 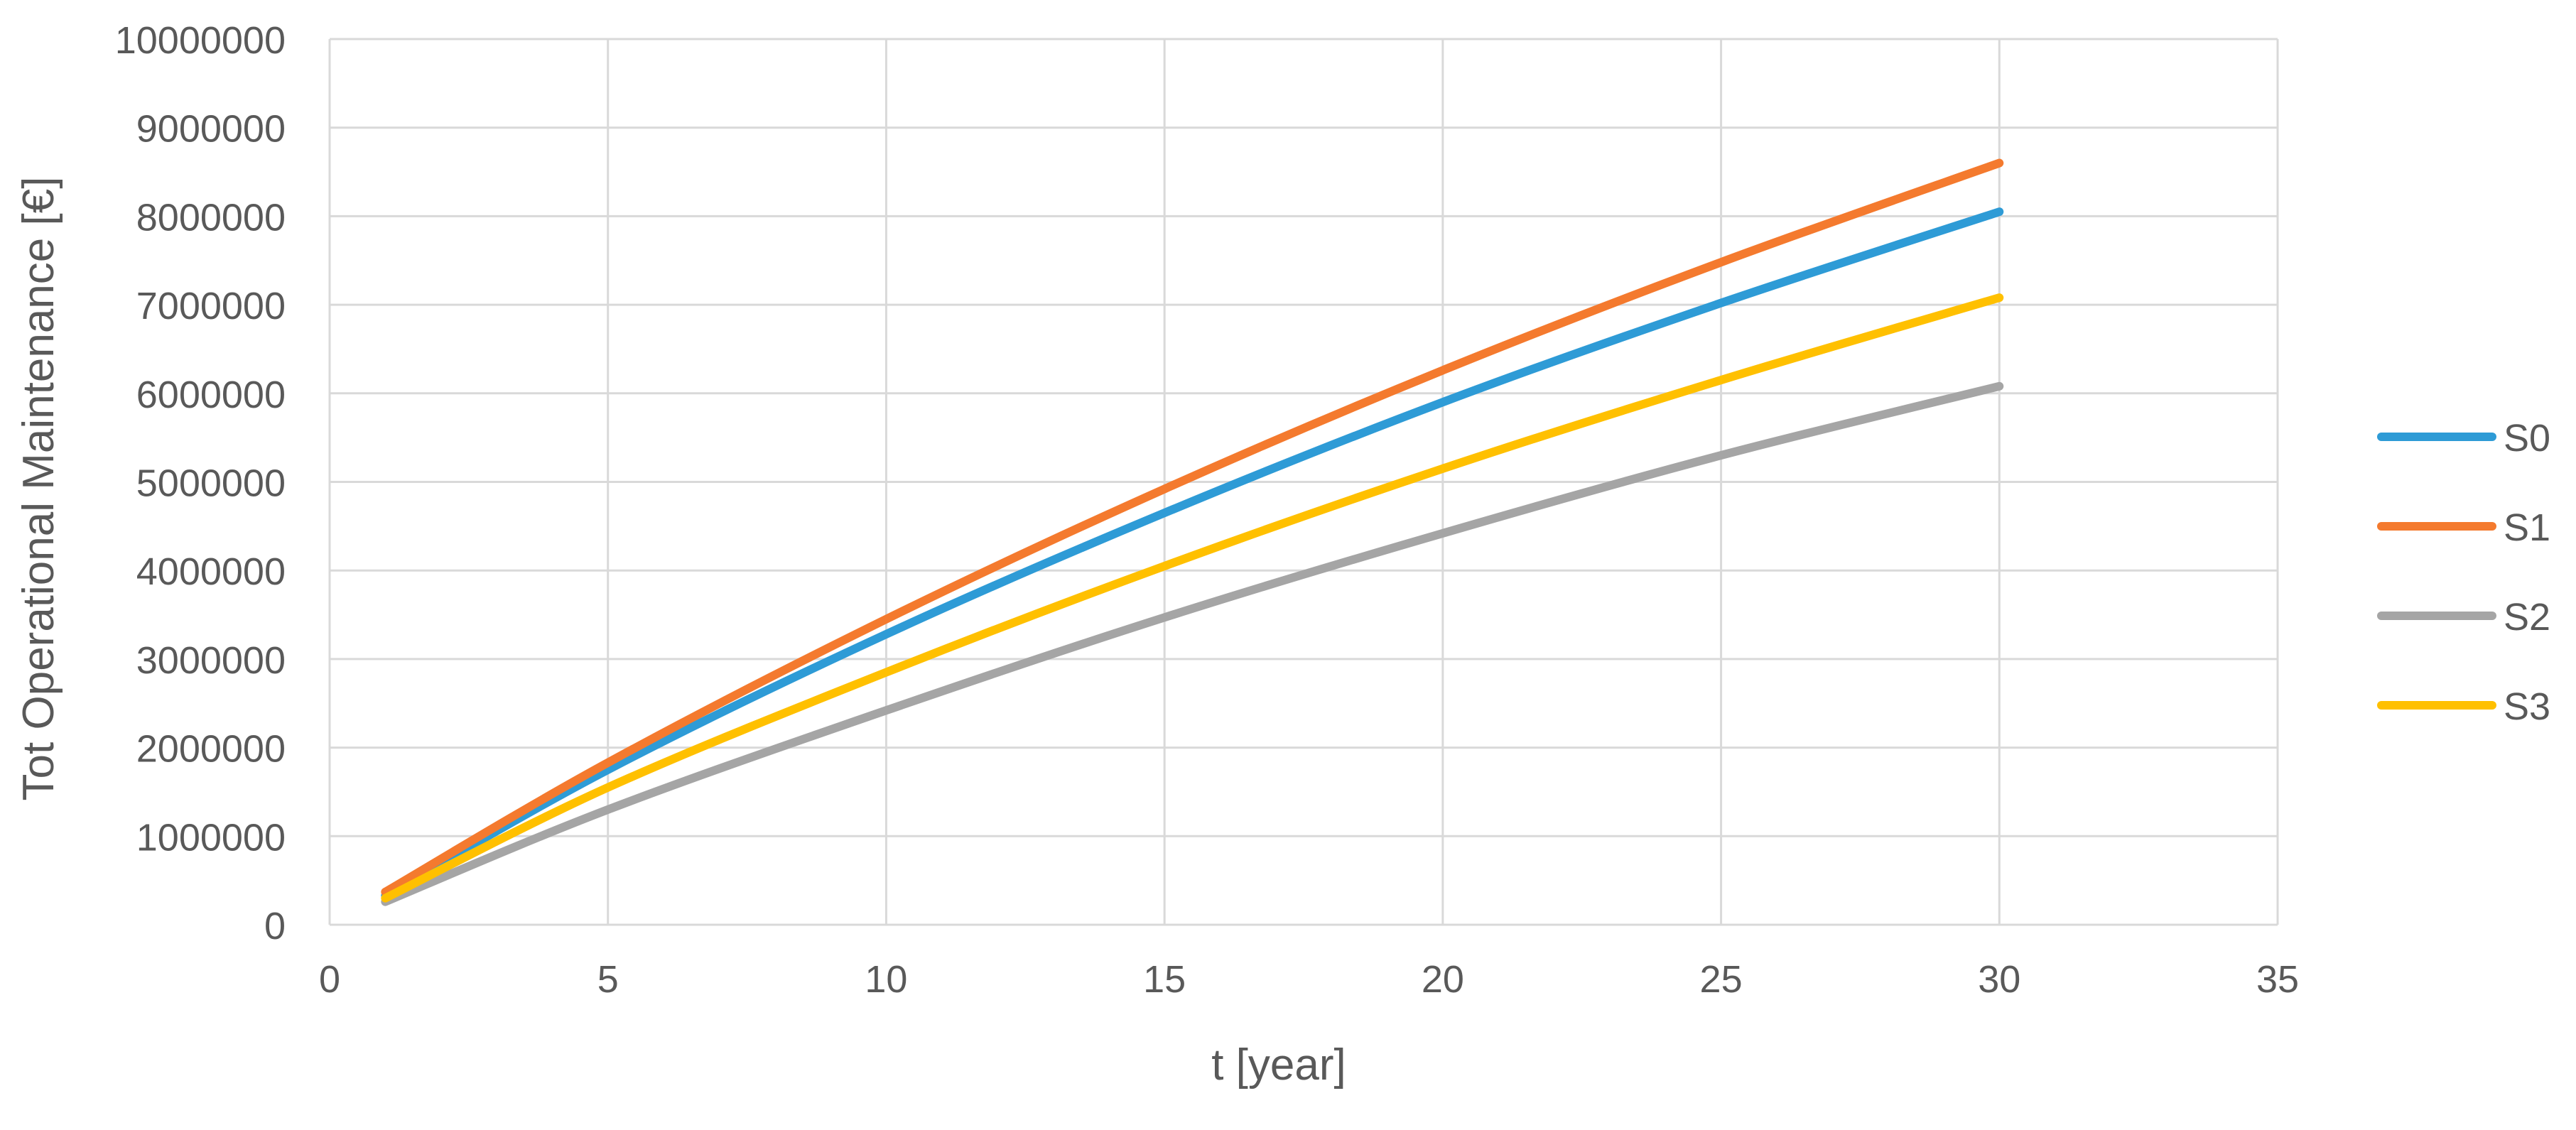 What do you see at coordinates (1721, 979) in the screenshot?
I see `x-tick-label: 25` at bounding box center [1721, 979].